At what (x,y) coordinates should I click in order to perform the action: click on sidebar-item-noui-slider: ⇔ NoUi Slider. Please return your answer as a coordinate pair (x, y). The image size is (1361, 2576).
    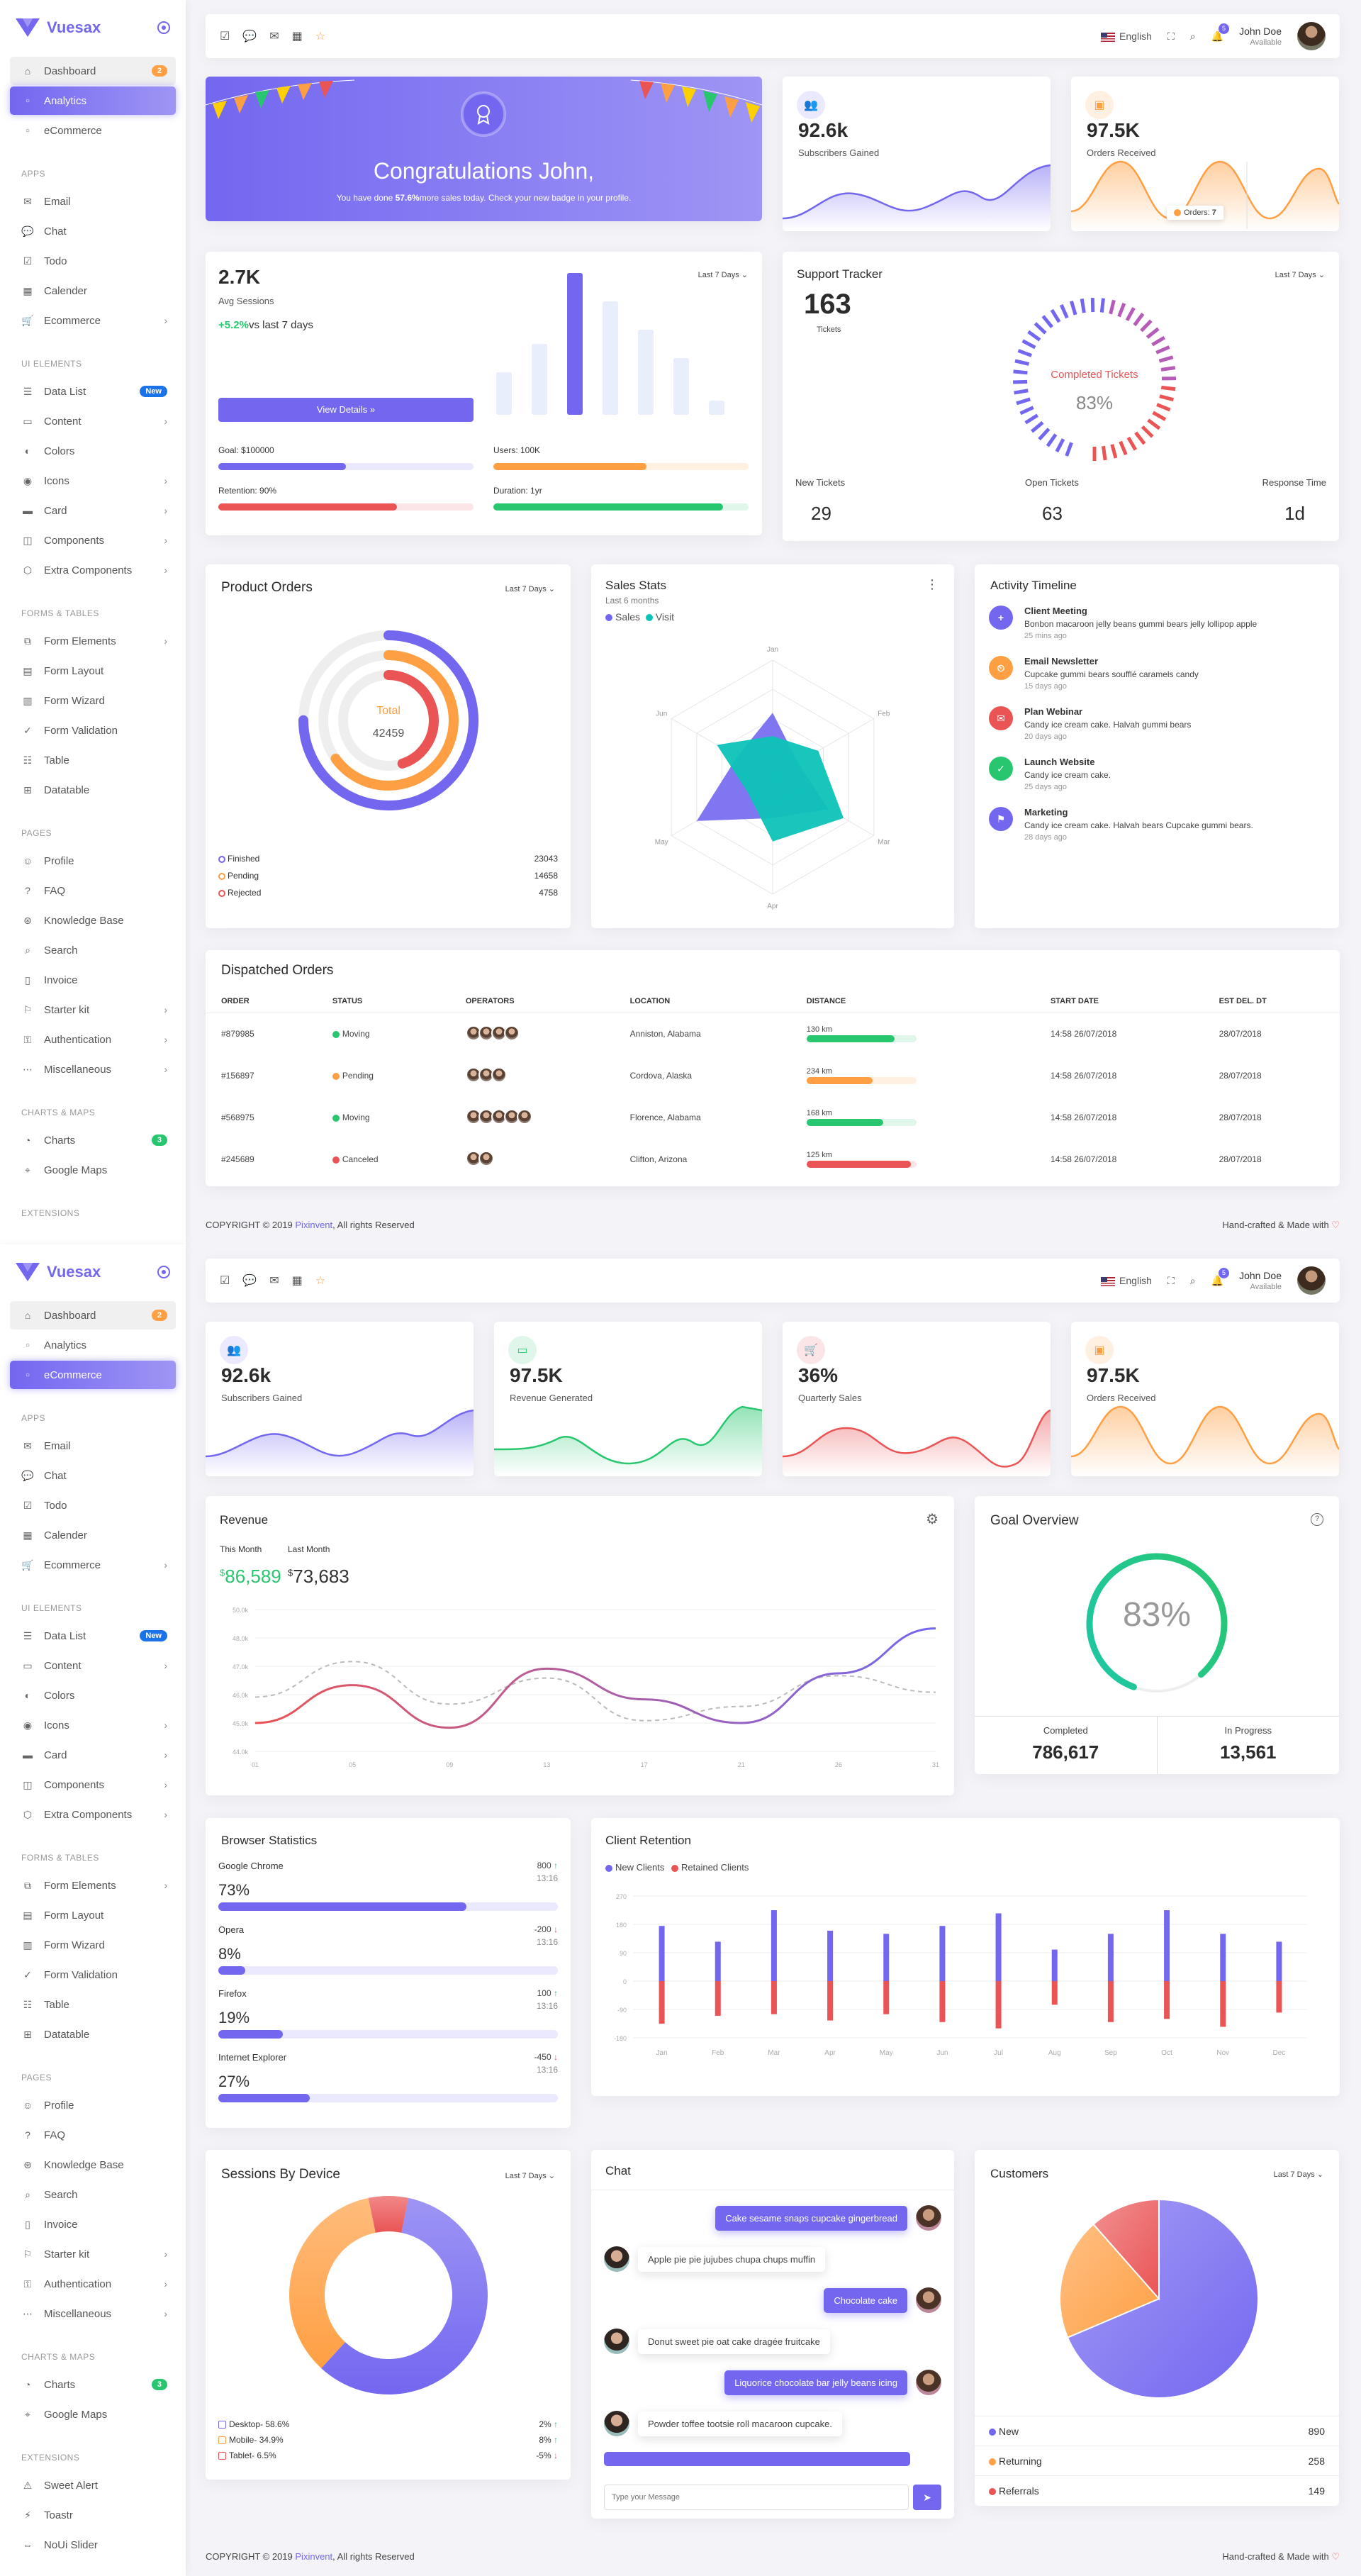
    Looking at the image, I should click on (93, 2545).